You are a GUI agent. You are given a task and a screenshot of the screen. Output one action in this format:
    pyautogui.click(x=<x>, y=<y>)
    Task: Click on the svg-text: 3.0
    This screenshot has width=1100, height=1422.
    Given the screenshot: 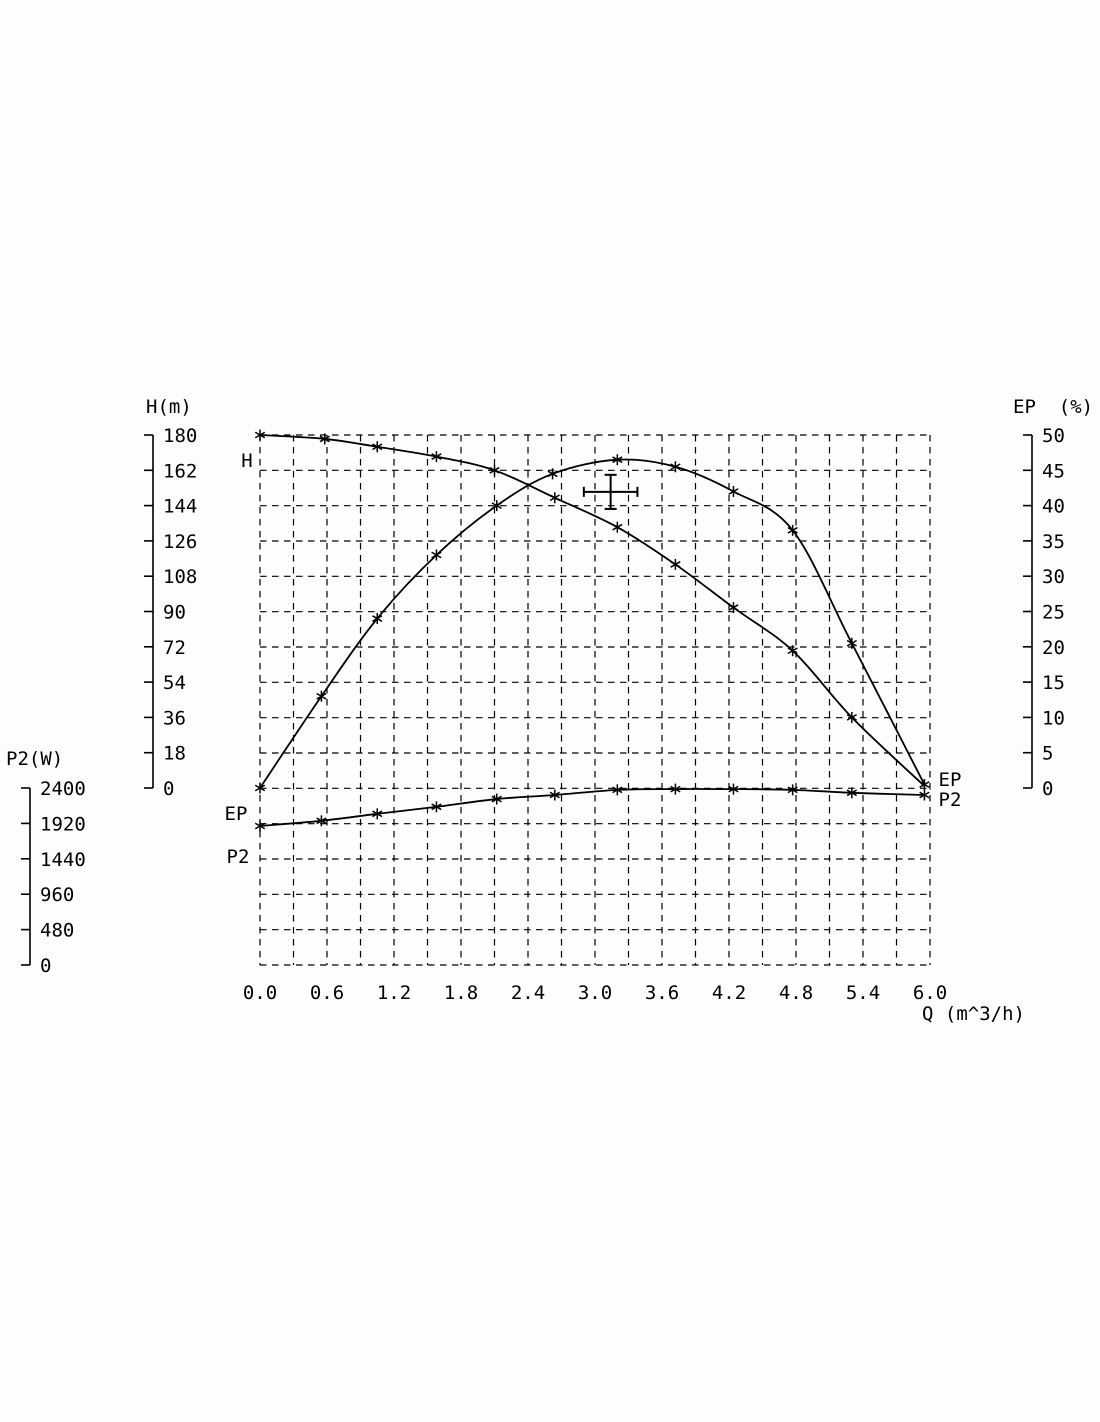 What is the action you would take?
    pyautogui.click(x=595, y=993)
    